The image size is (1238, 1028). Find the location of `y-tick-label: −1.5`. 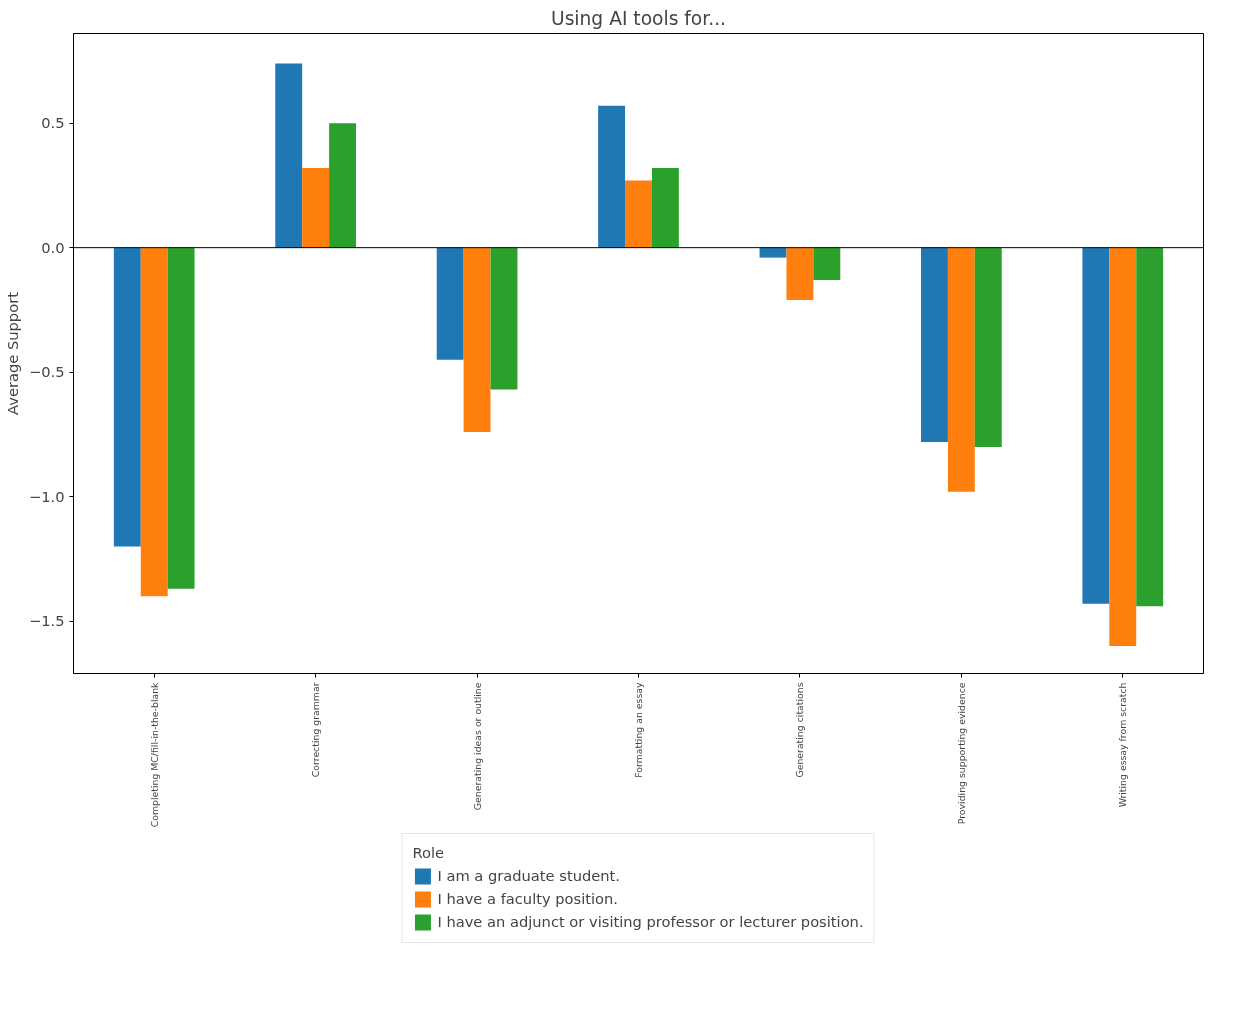

y-tick-label: −1.5 is located at coordinates (46, 621).